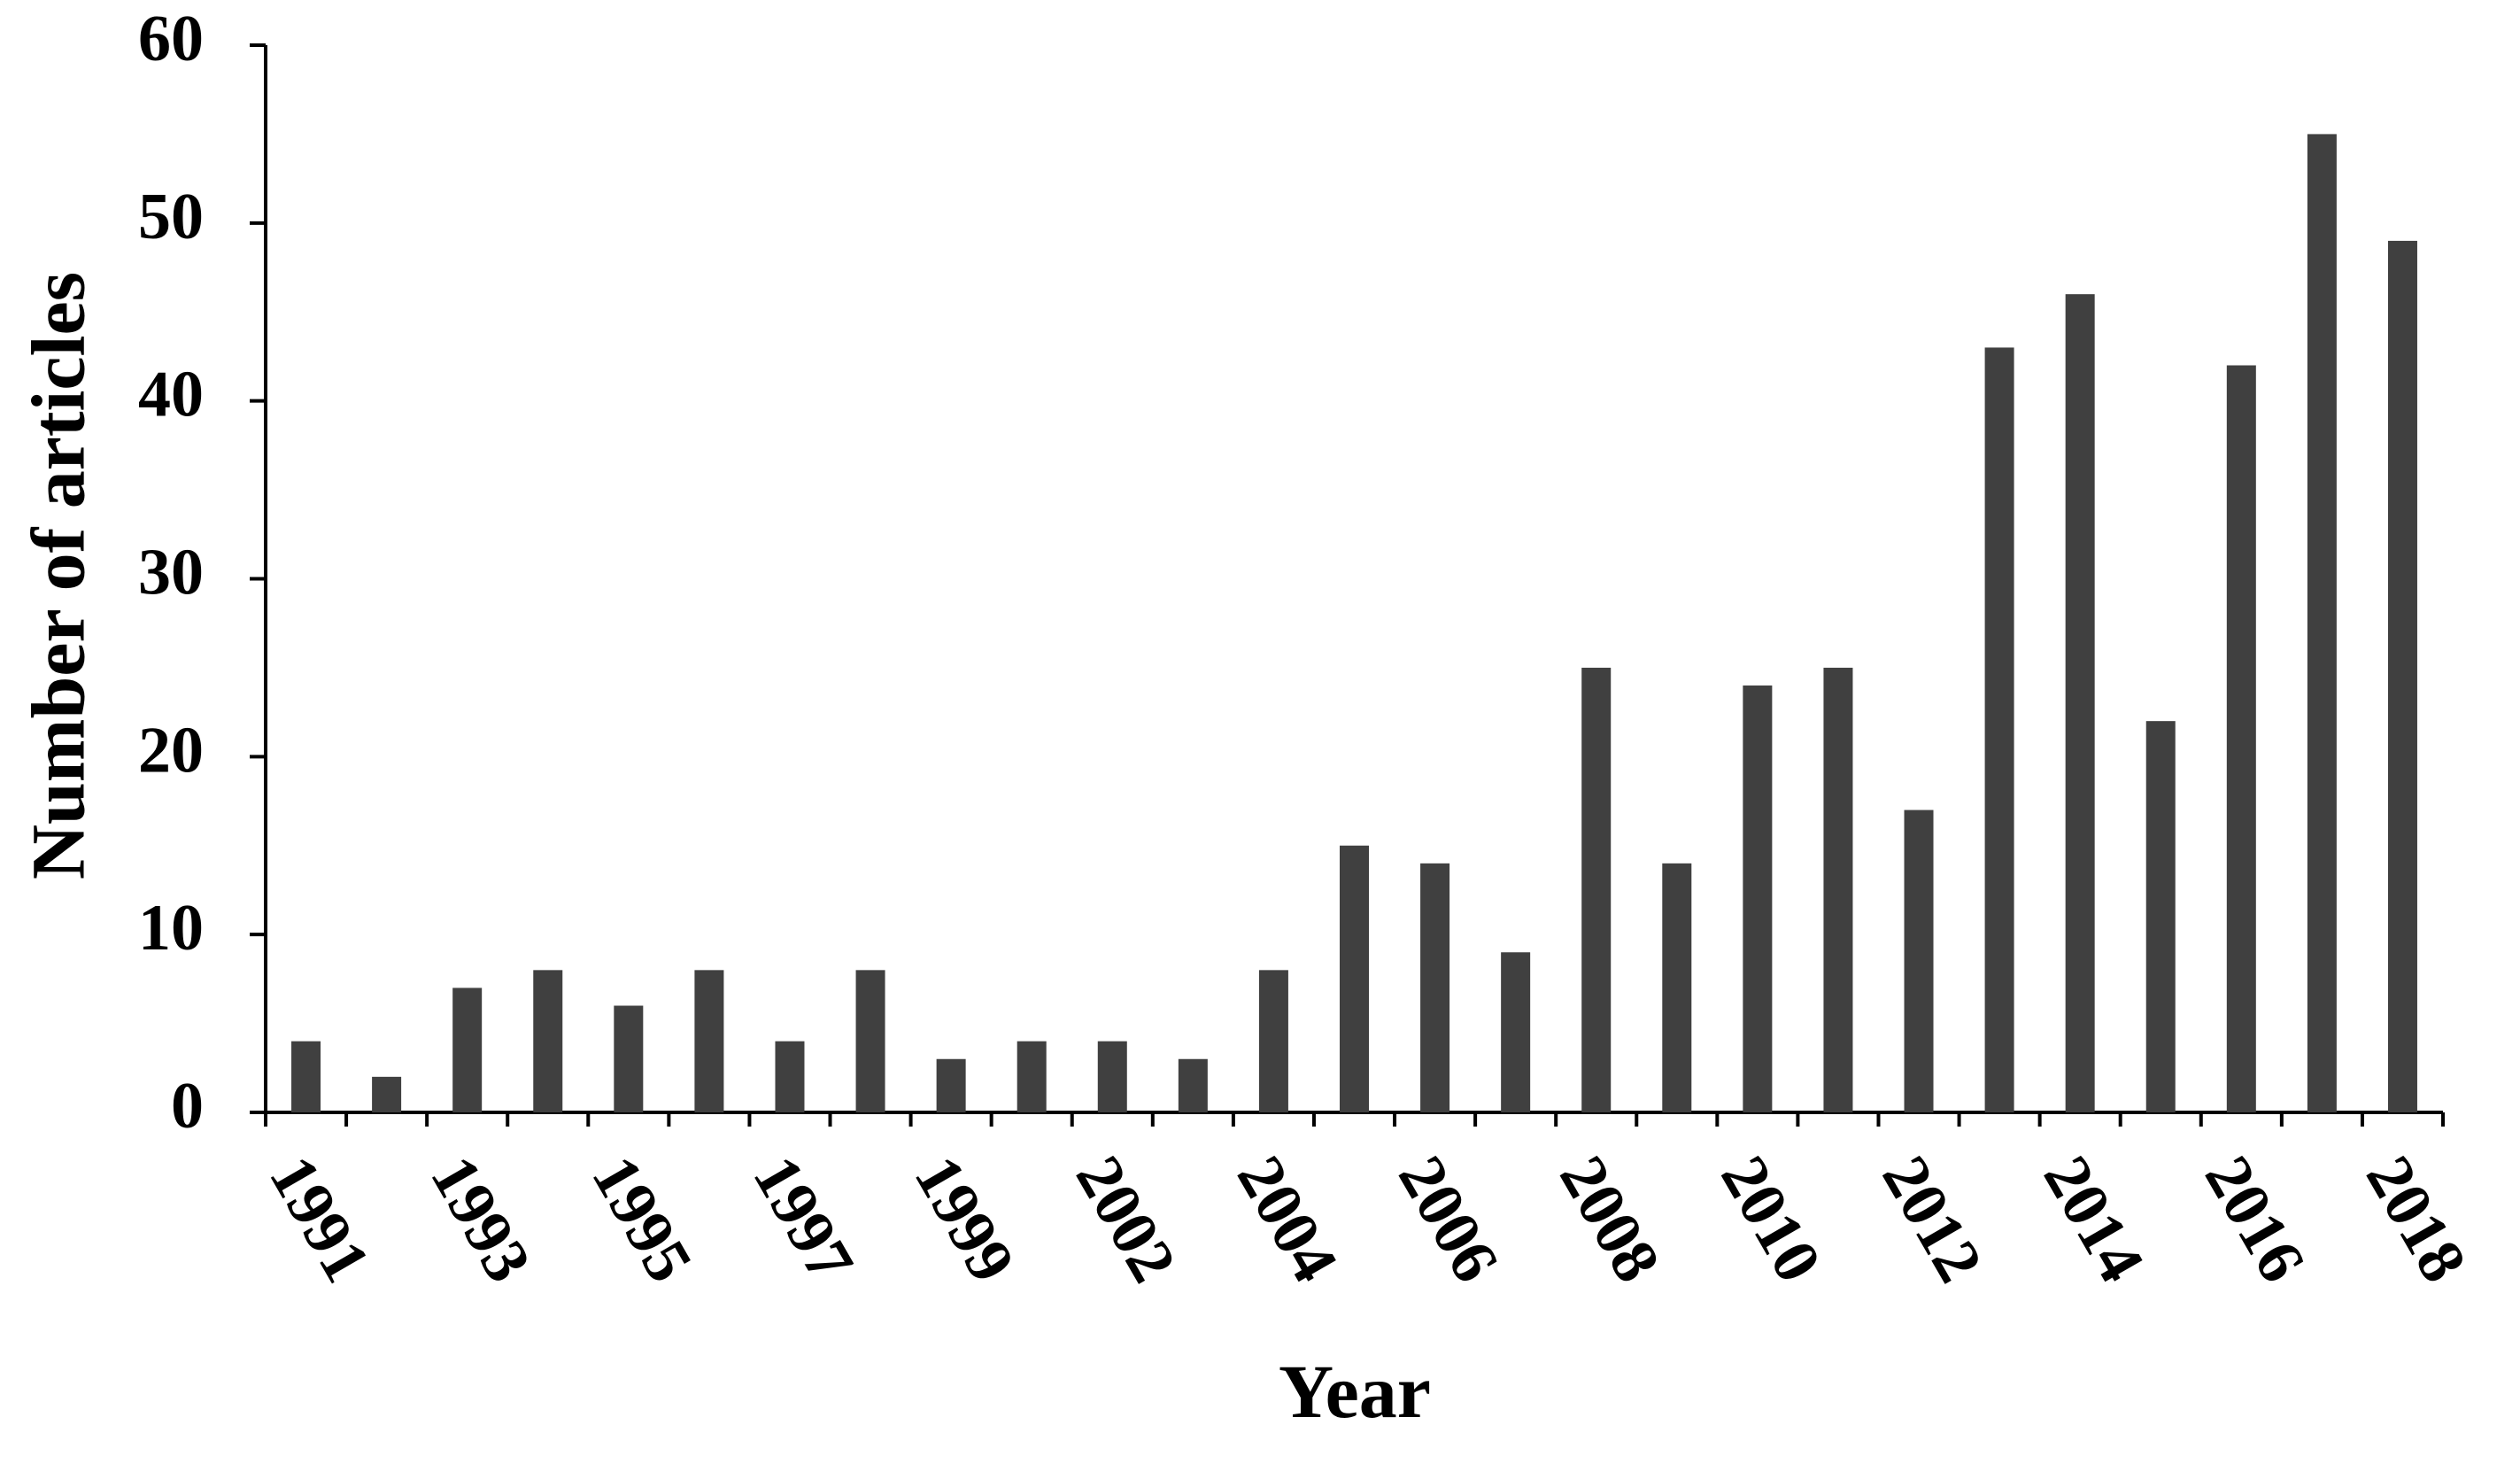 The height and width of the screenshot is (1464, 2520). What do you see at coordinates (171, 395) in the screenshot?
I see `y-tick-label: 40` at bounding box center [171, 395].